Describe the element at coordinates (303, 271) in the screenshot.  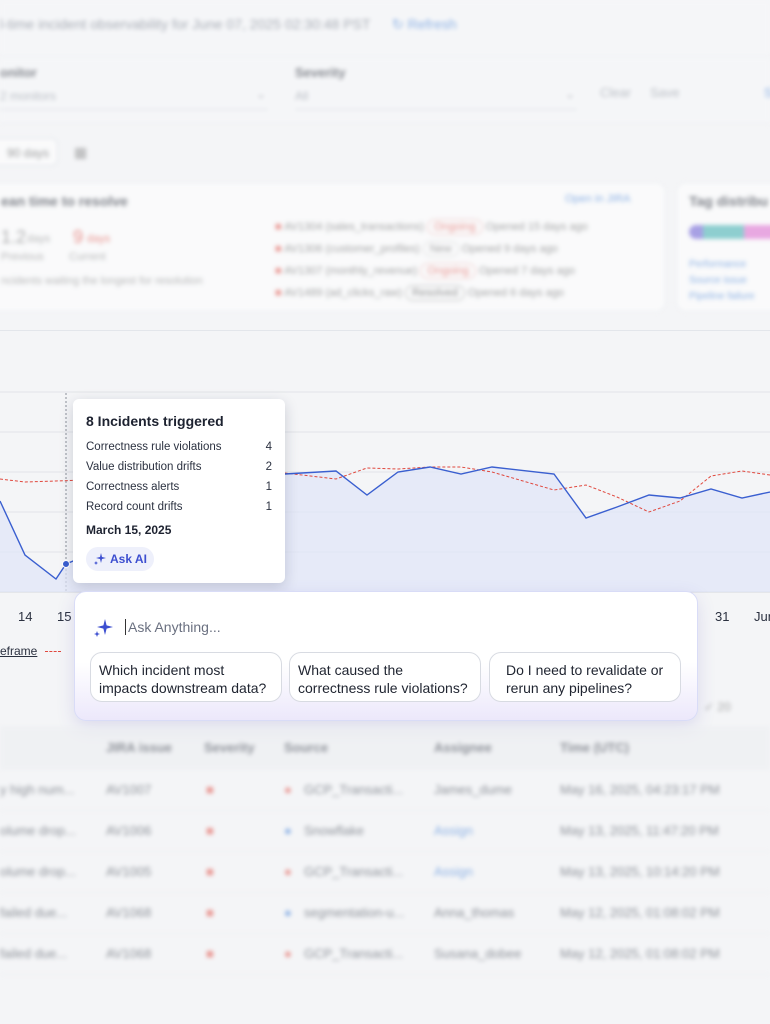
I see `incident-id: AV1307` at that location.